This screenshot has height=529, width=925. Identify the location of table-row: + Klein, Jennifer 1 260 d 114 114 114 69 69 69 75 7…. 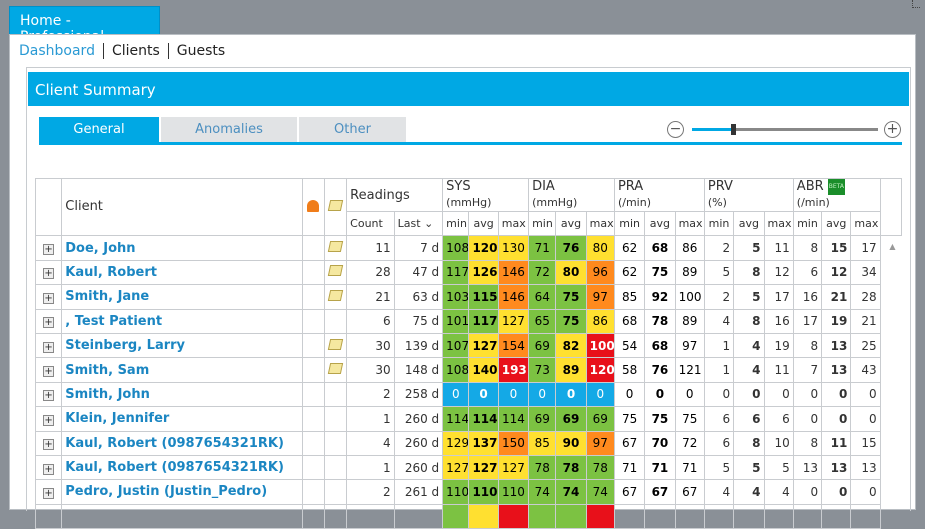
(468, 419).